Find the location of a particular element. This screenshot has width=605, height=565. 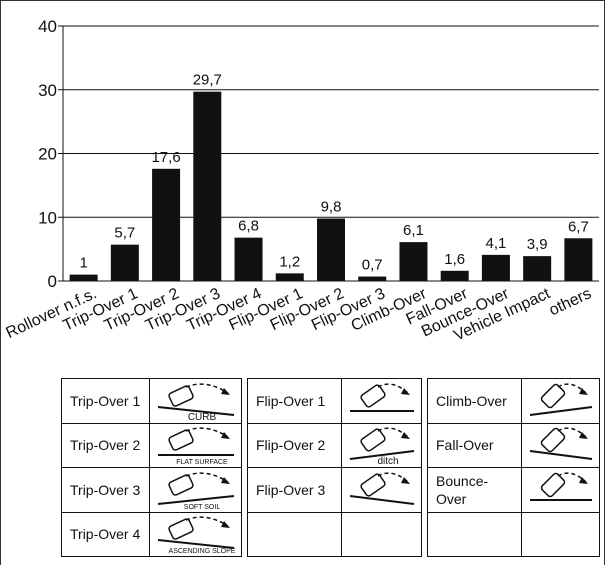

y-tick-label: 30 is located at coordinates (47, 90).